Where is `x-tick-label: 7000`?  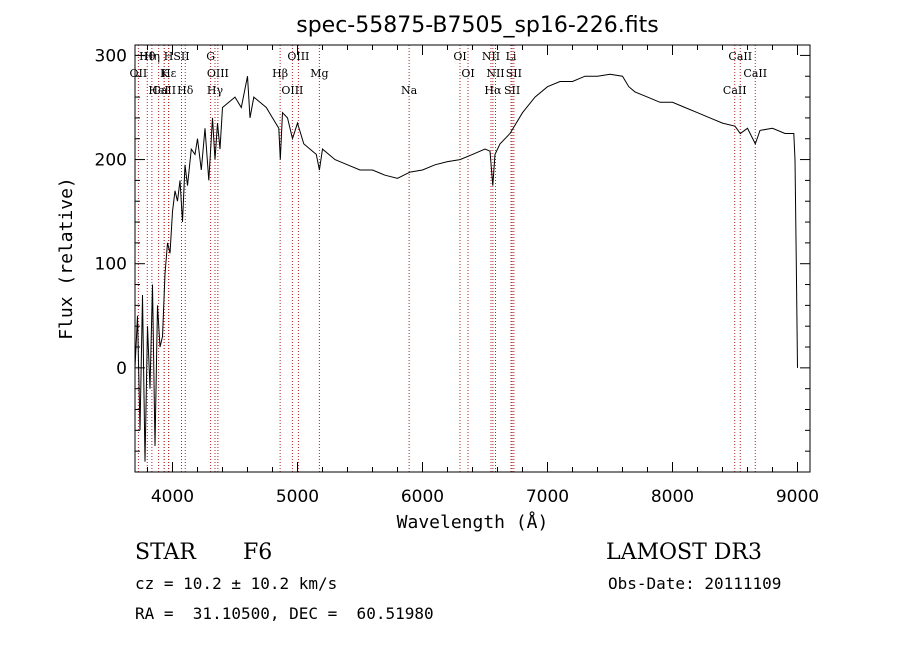 x-tick-label: 7000 is located at coordinates (547, 497).